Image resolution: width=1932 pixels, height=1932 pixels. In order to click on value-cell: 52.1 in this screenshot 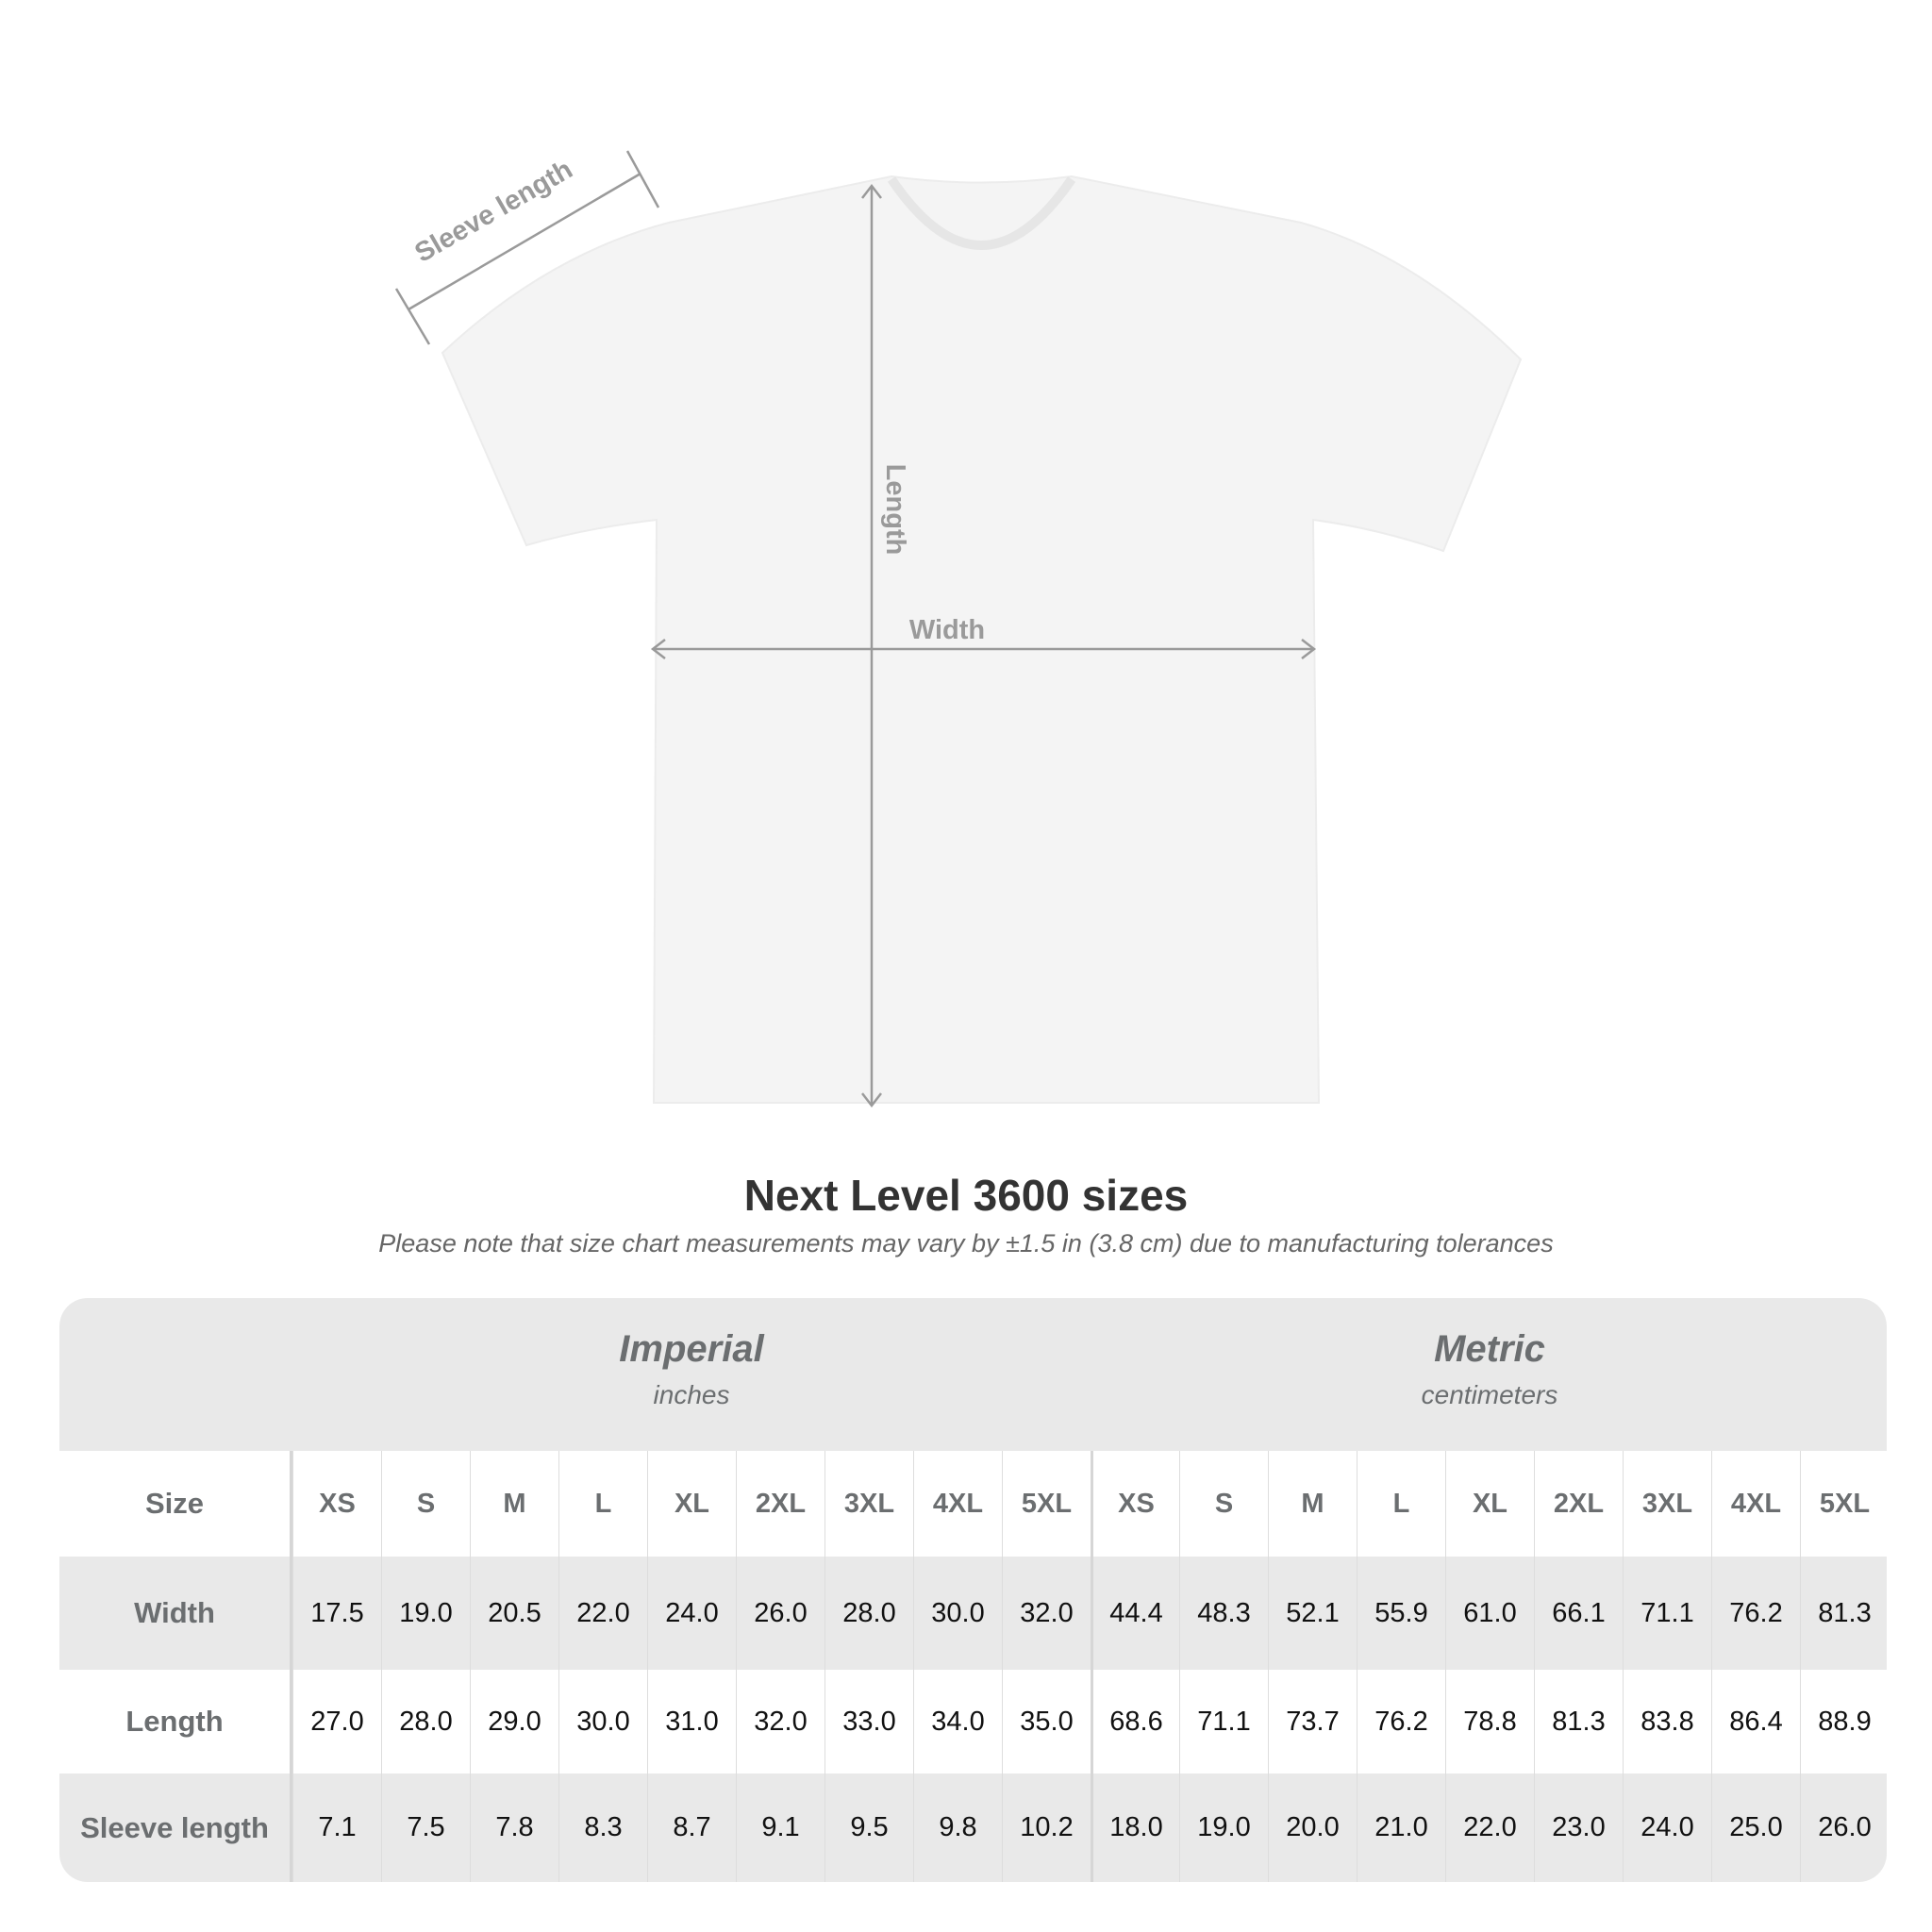, I will do `click(1312, 1613)`.